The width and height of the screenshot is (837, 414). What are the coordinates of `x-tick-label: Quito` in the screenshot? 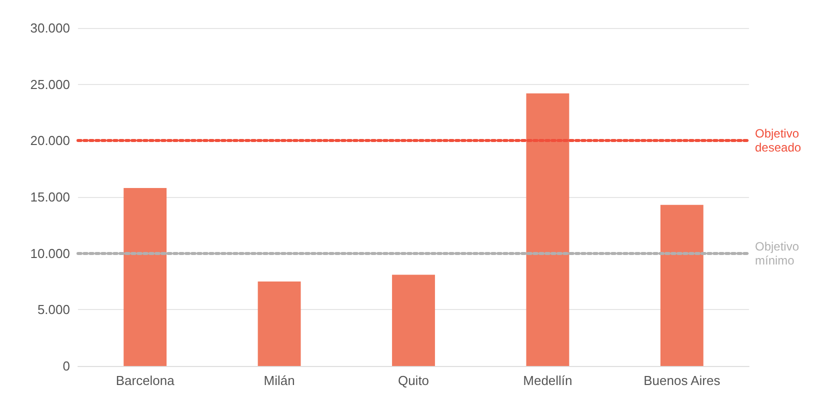 It's located at (414, 380).